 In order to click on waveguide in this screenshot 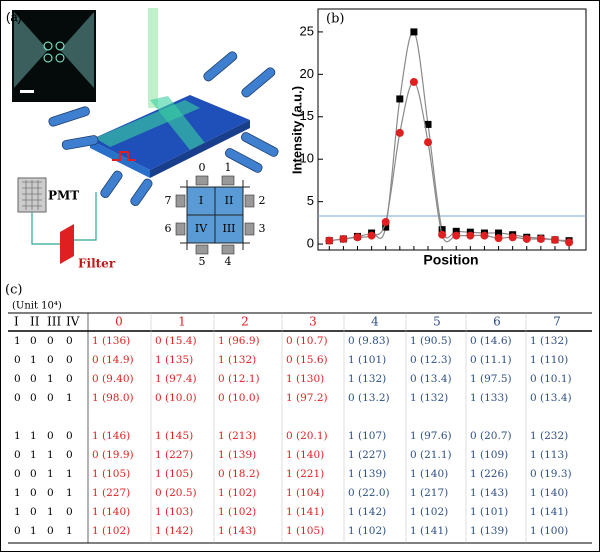, I will do `click(177, 123)`.